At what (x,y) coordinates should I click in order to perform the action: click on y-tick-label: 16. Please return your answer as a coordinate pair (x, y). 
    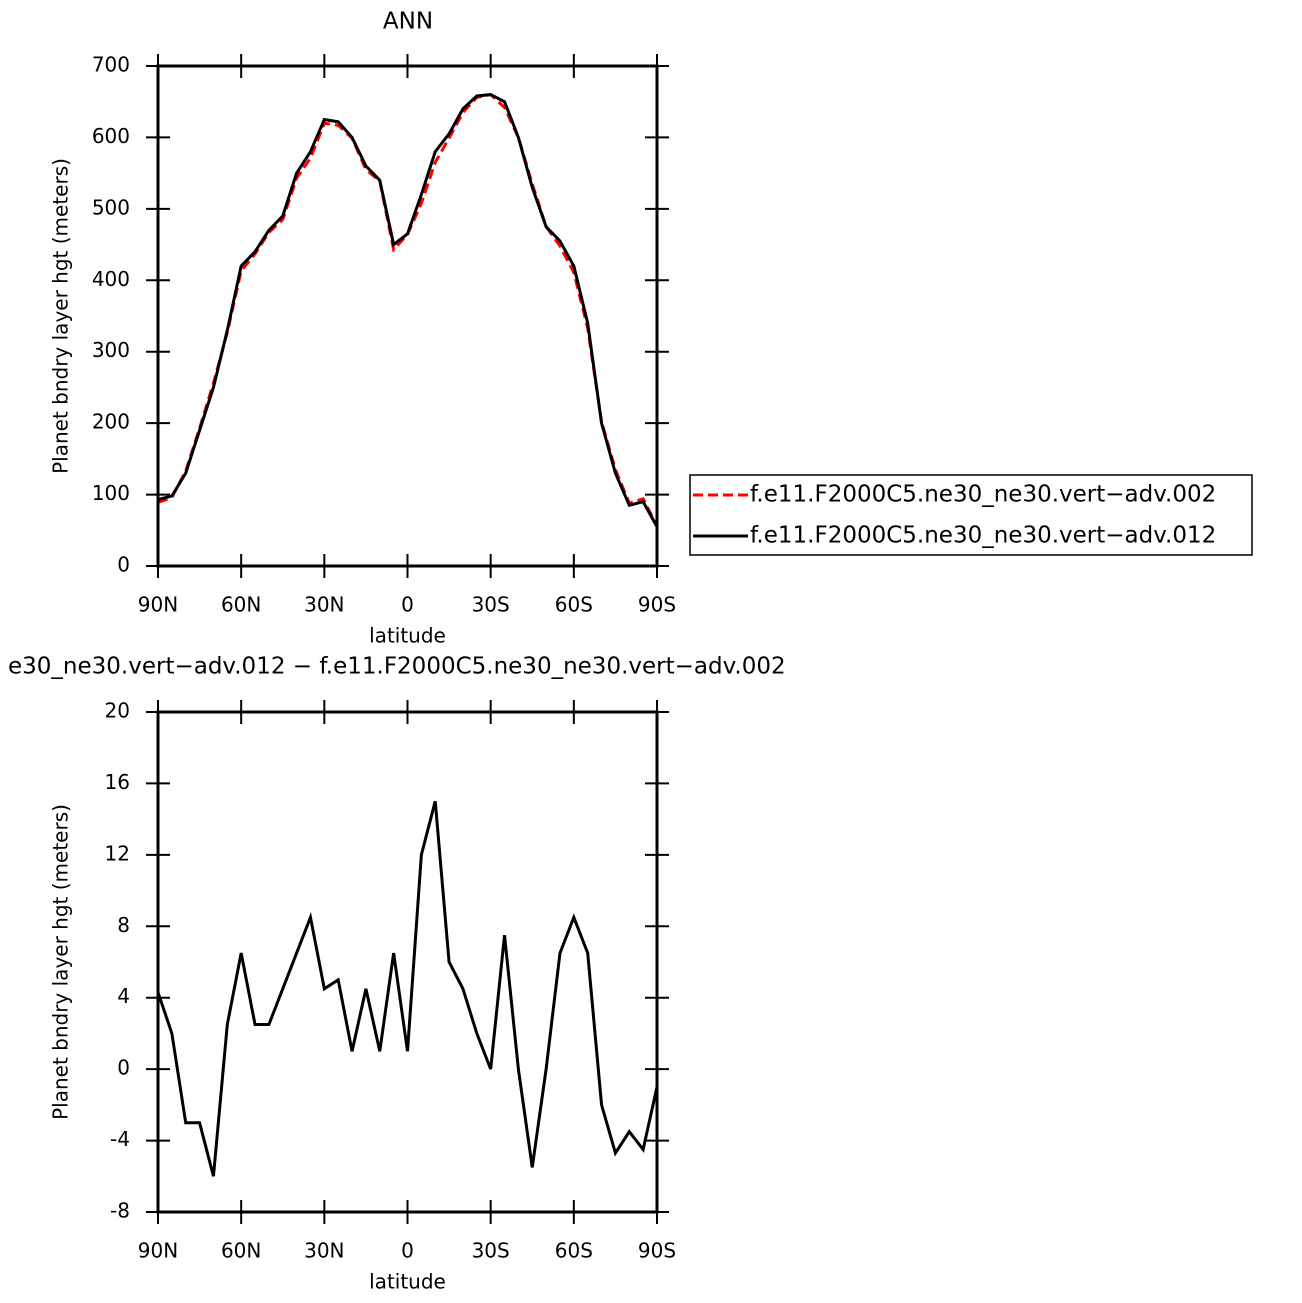
    Looking at the image, I should click on (117, 782).